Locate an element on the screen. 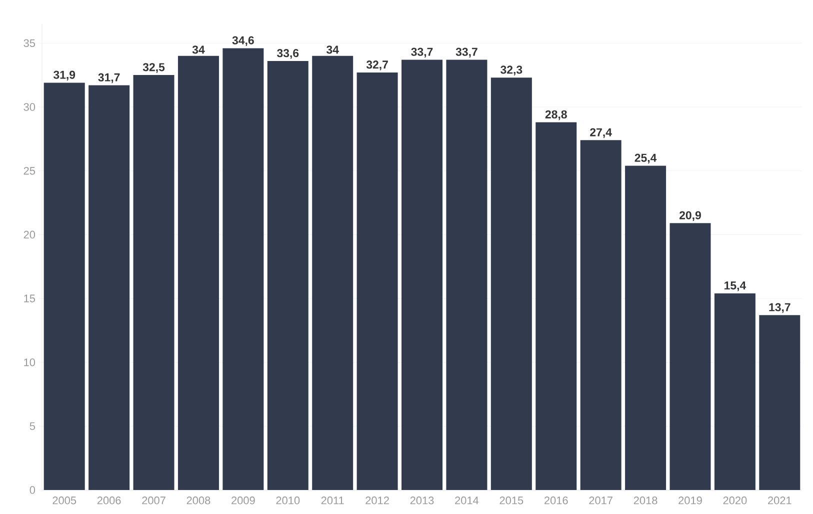 This screenshot has height=514, width=813. data-label: 31,7 is located at coordinates (109, 78).